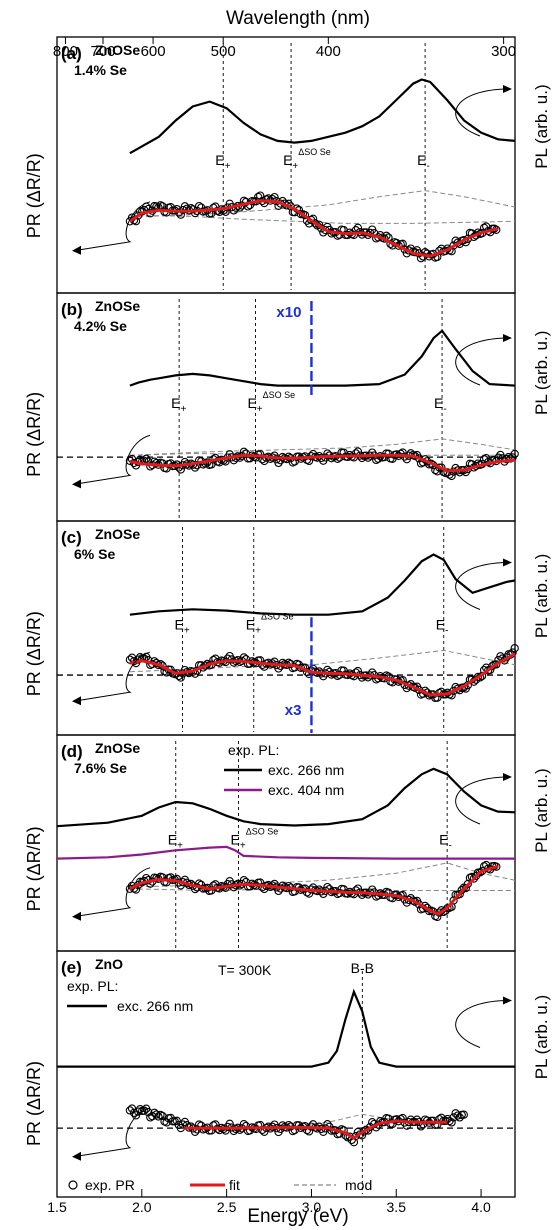 The width and height of the screenshot is (557, 1230). Describe the element at coordinates (269, 1202) in the screenshot. I see `bottom-axis-ticks: 1.5 2.0 2.5 3.0 3.5 4.0` at that location.